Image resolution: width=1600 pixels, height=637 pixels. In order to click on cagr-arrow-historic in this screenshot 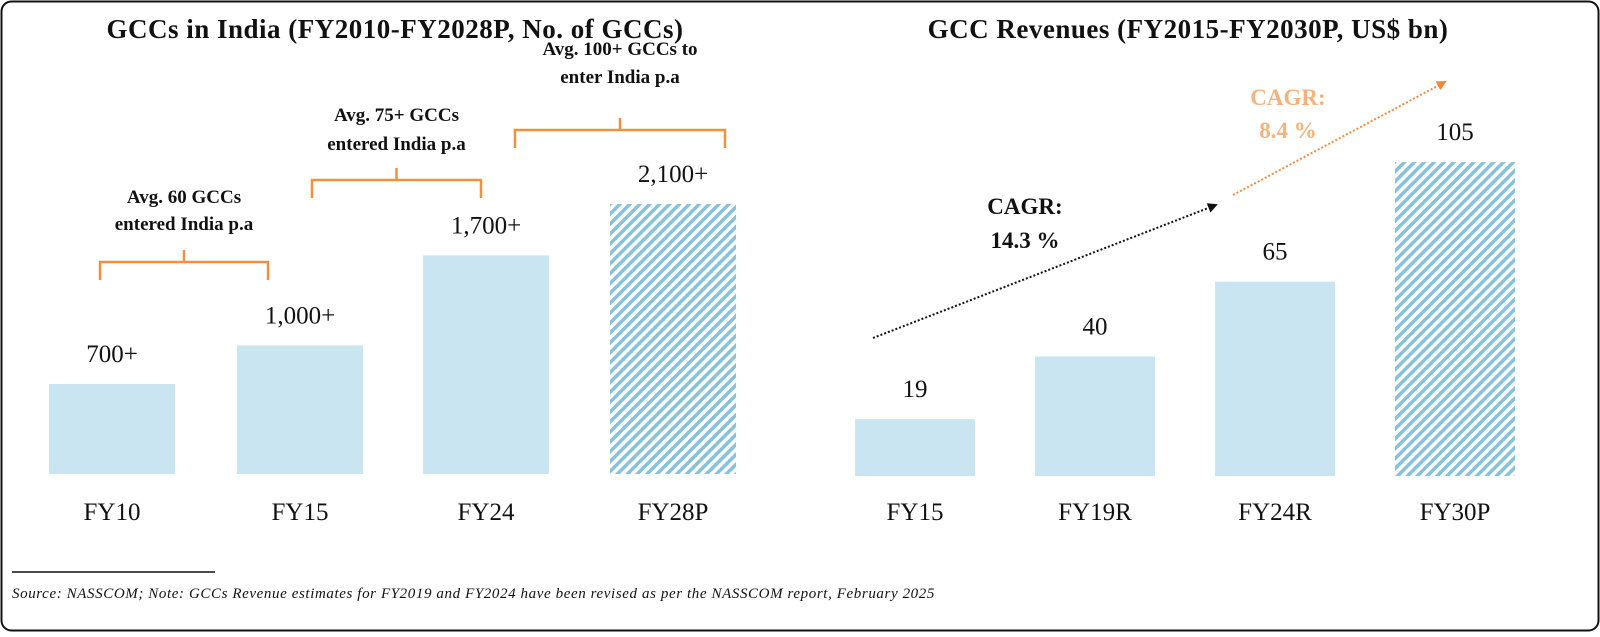, I will do `click(1045, 271)`.